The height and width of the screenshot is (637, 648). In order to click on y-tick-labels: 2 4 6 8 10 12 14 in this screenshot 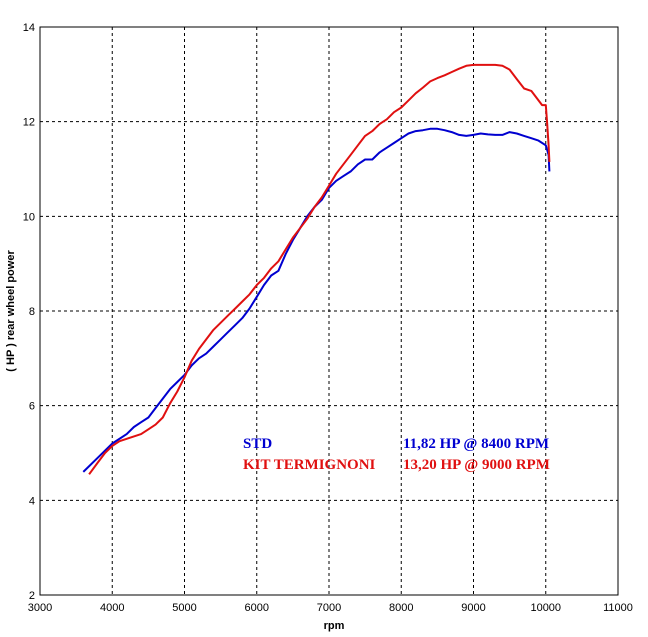, I will do `click(29, 312)`.